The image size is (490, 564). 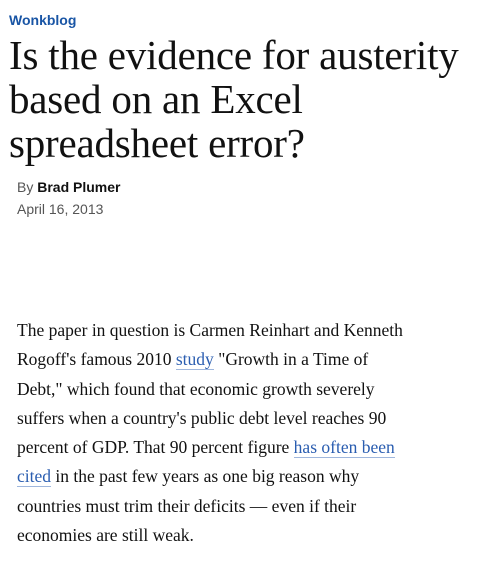 I want to click on byline: By Brad Plumer, so click(x=68, y=187).